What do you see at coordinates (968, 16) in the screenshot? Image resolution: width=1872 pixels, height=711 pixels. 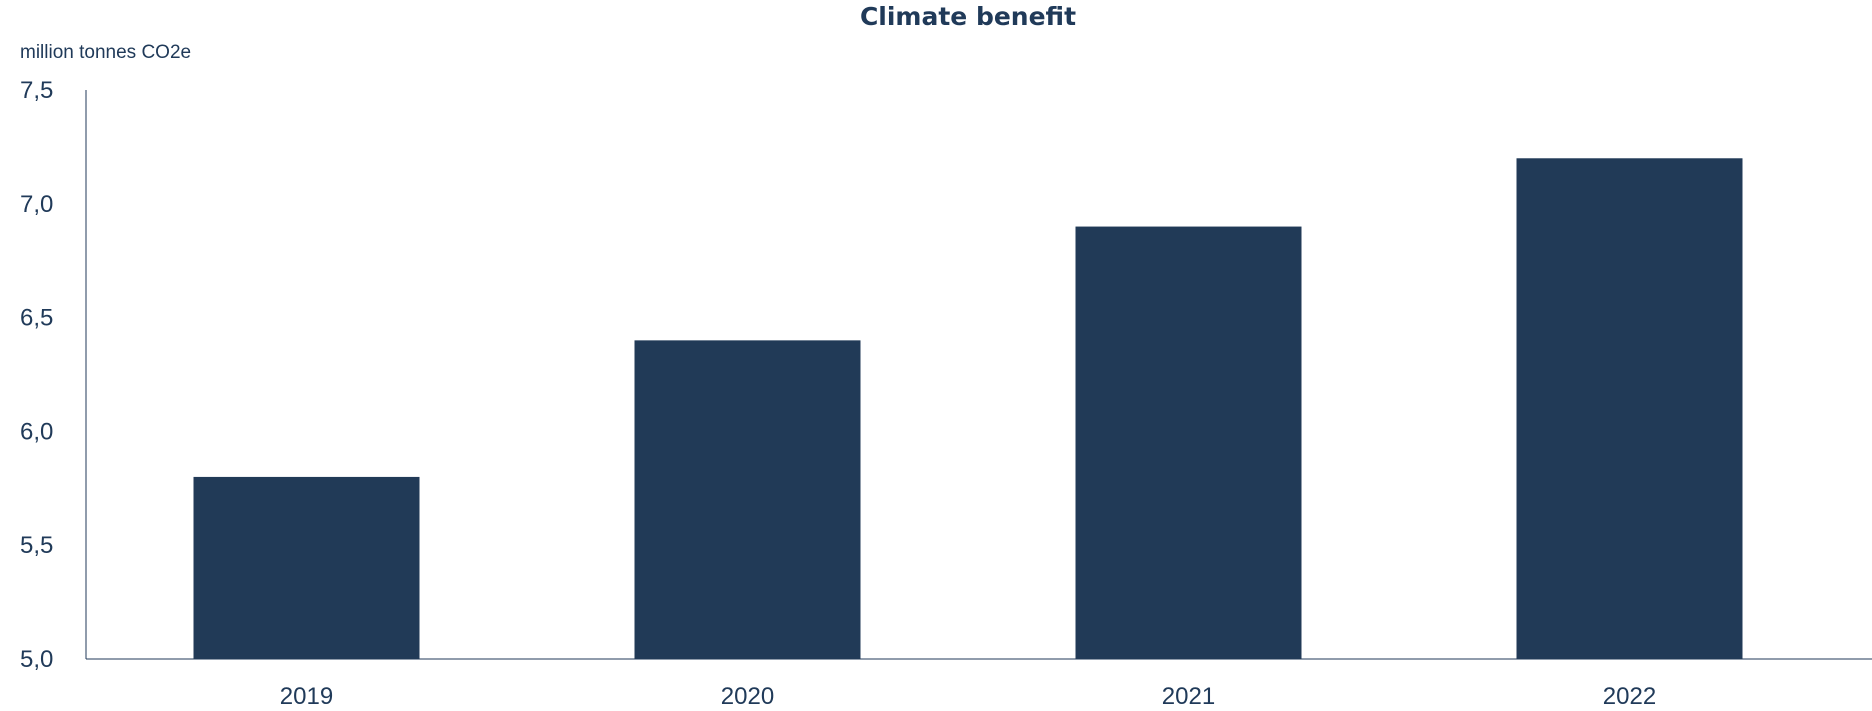 I see `chart-title: Climate benefit` at bounding box center [968, 16].